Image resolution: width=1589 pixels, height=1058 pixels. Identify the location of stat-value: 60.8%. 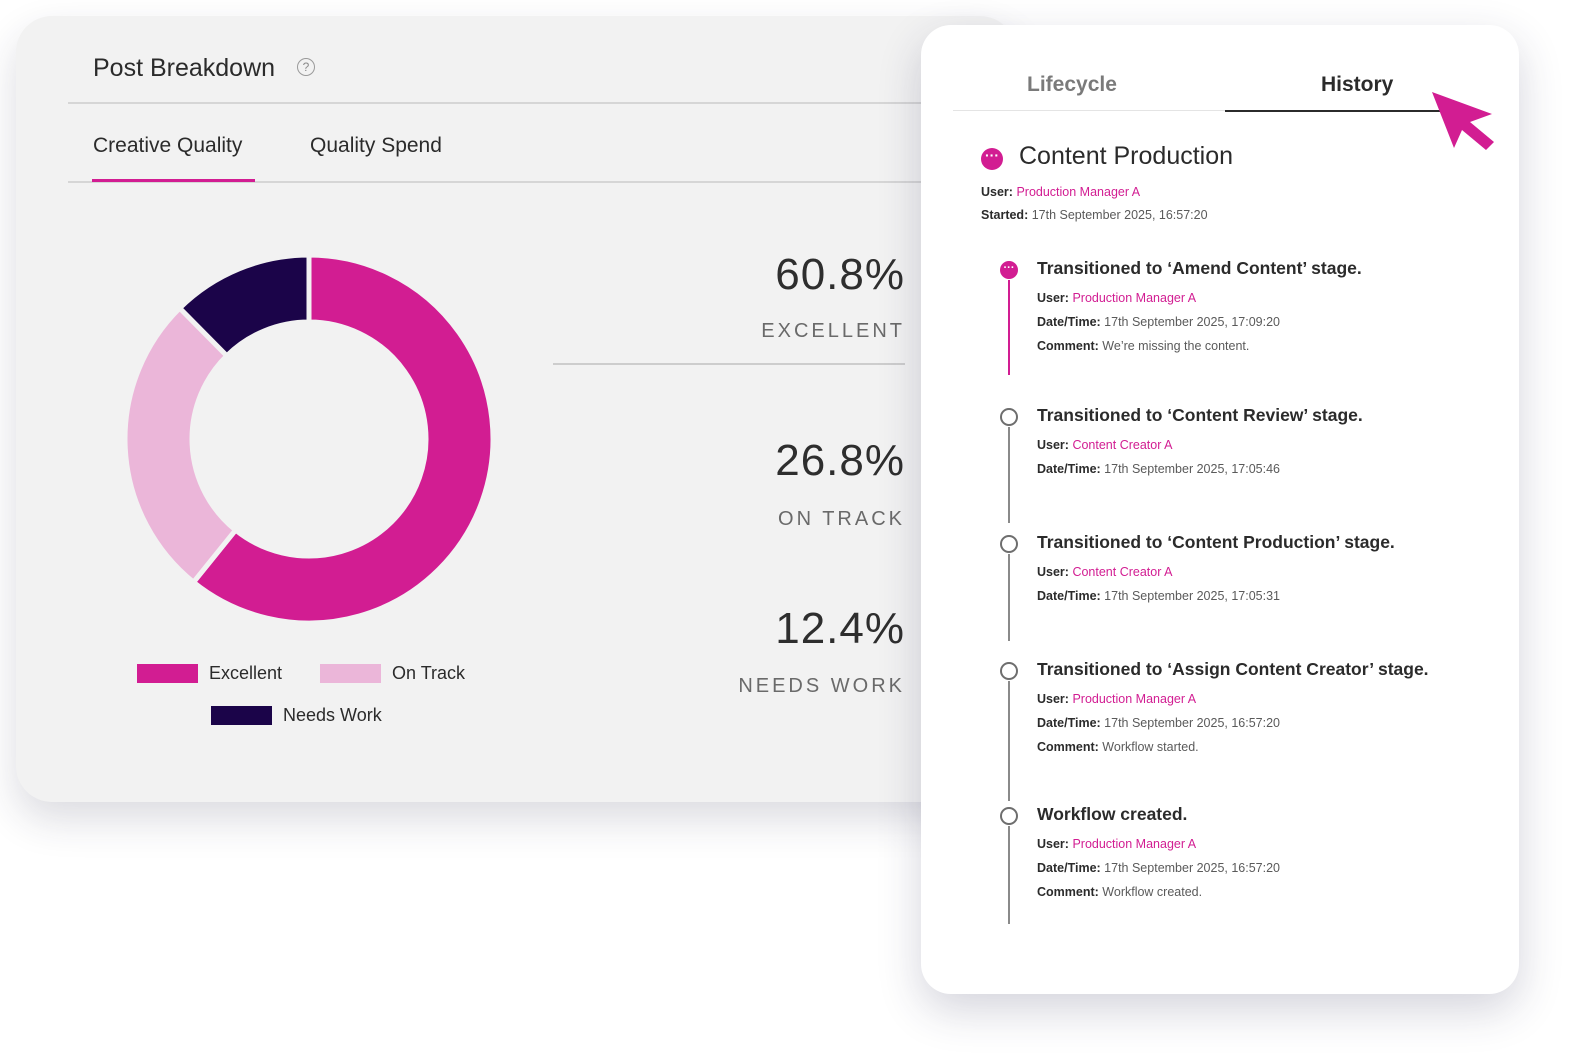
(840, 274).